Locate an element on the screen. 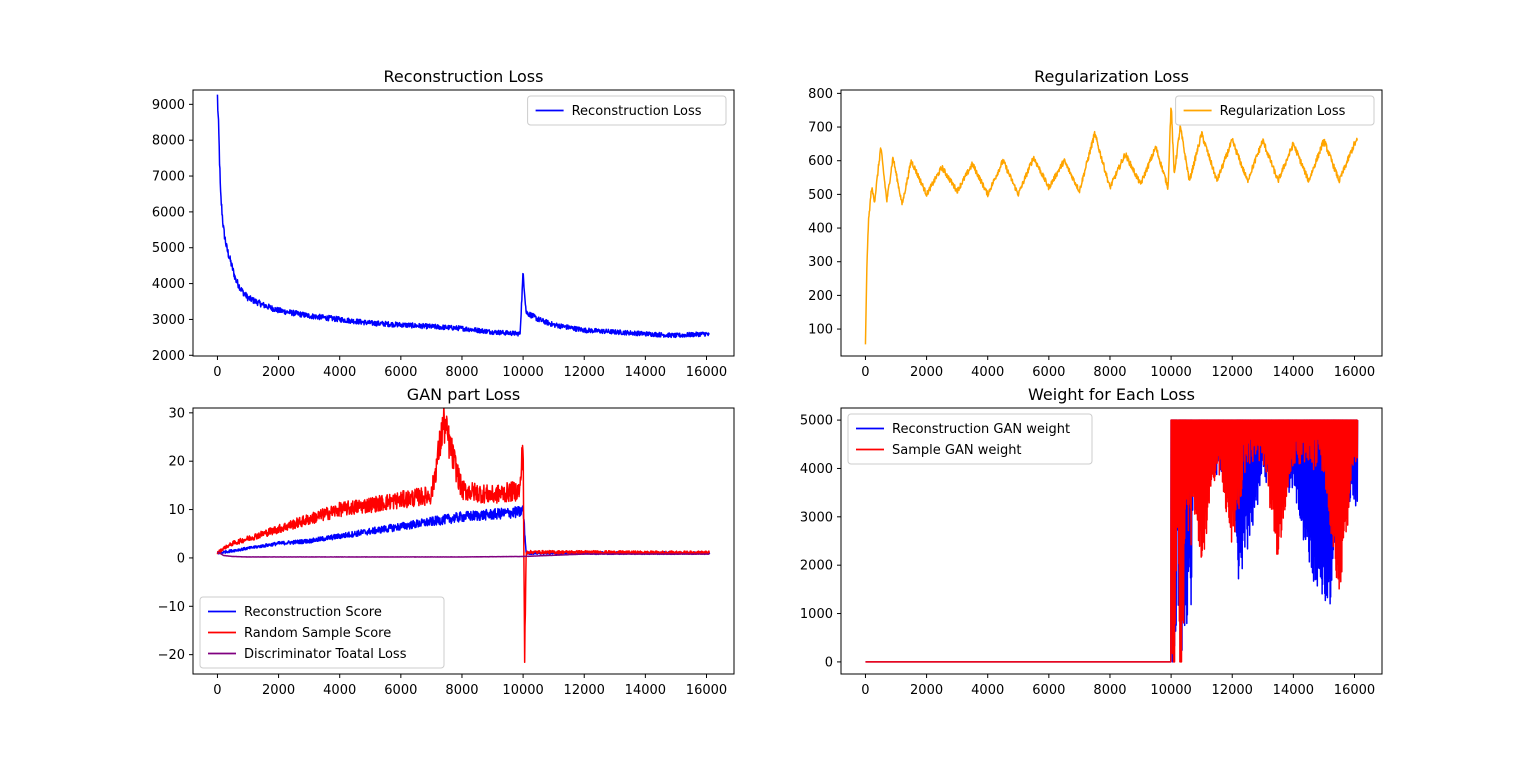 This screenshot has height=757, width=1536. y-tick-label: −20 is located at coordinates (171, 655).